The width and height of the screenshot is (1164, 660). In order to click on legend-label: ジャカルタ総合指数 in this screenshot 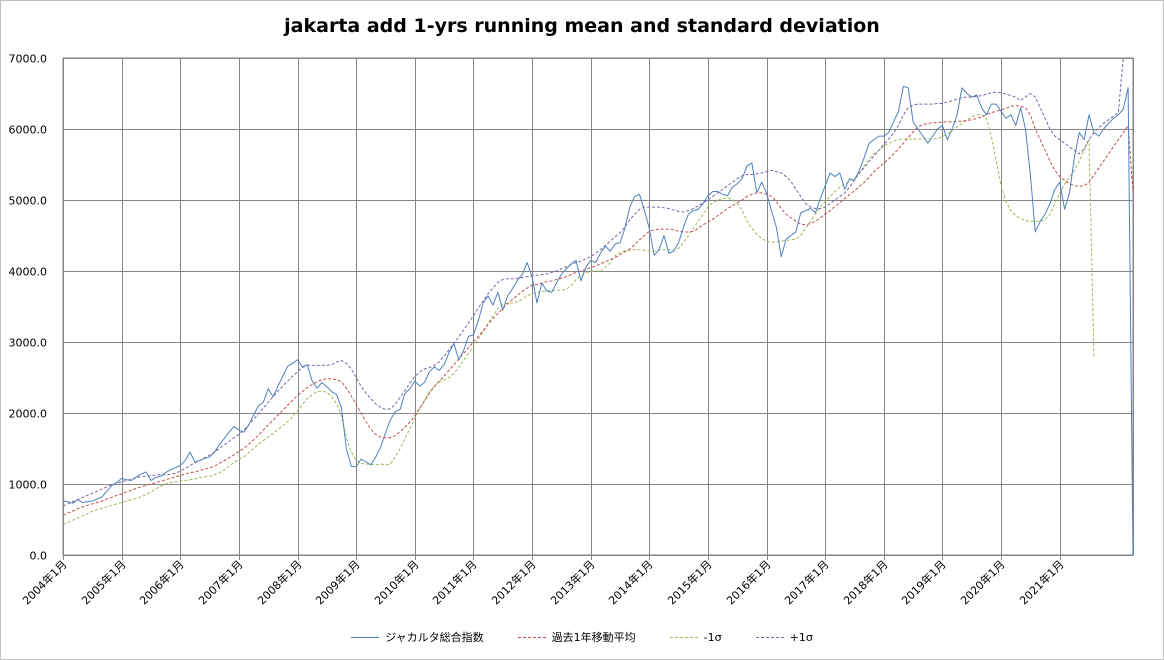, I will do `click(434, 637)`.